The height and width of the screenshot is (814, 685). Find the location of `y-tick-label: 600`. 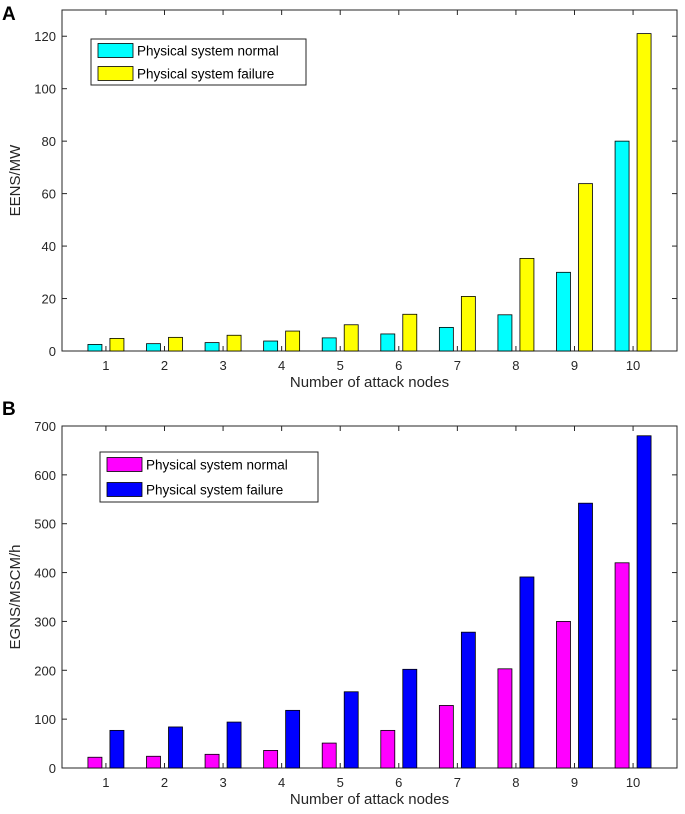

y-tick-label: 600 is located at coordinates (45, 475).